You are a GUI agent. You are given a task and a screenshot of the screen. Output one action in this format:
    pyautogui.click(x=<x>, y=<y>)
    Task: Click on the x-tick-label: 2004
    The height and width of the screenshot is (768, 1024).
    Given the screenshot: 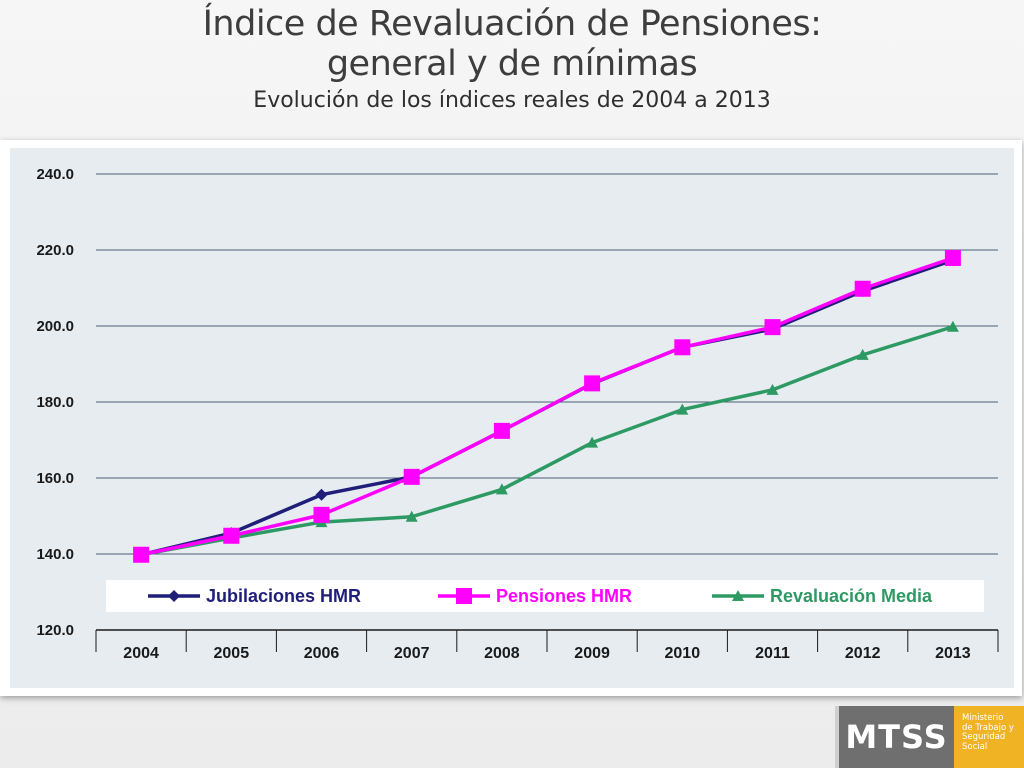 What is the action you would take?
    pyautogui.click(x=141, y=653)
    